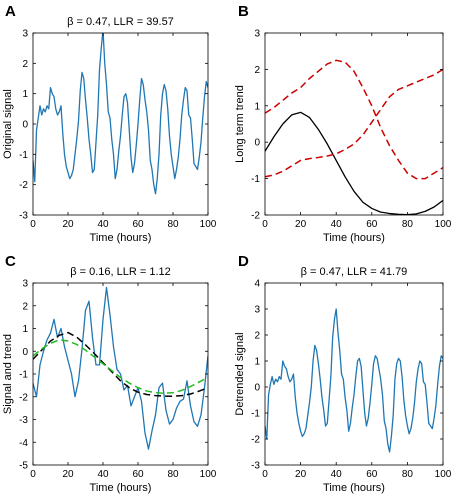  I want to click on y-axis-label: Long term trend, so click(240, 124).